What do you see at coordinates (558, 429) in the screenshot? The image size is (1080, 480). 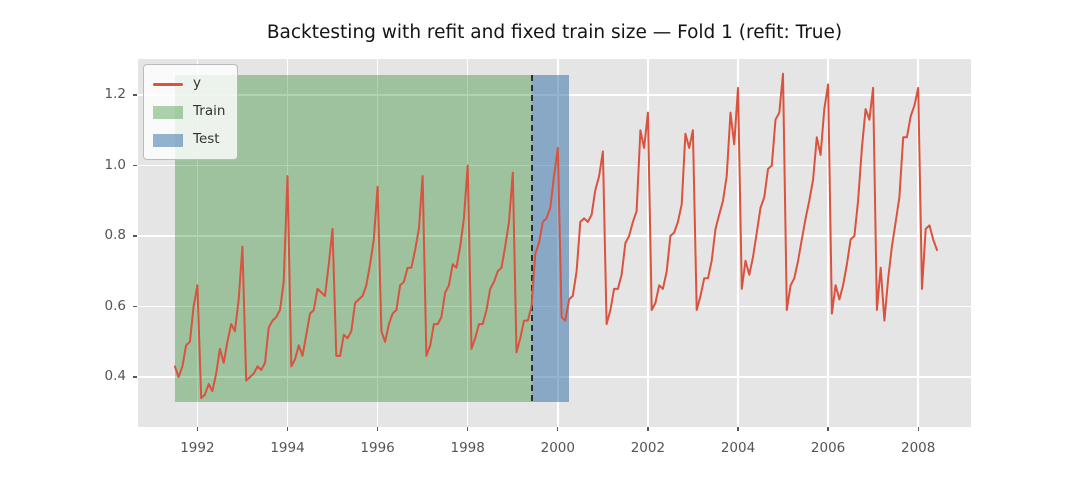 I see `xtick-mark-2000` at bounding box center [558, 429].